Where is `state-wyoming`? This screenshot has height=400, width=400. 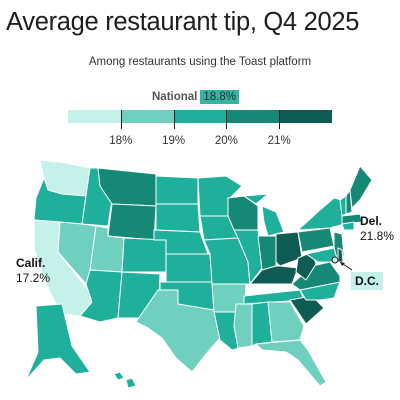
state-wyoming is located at coordinates (132, 222).